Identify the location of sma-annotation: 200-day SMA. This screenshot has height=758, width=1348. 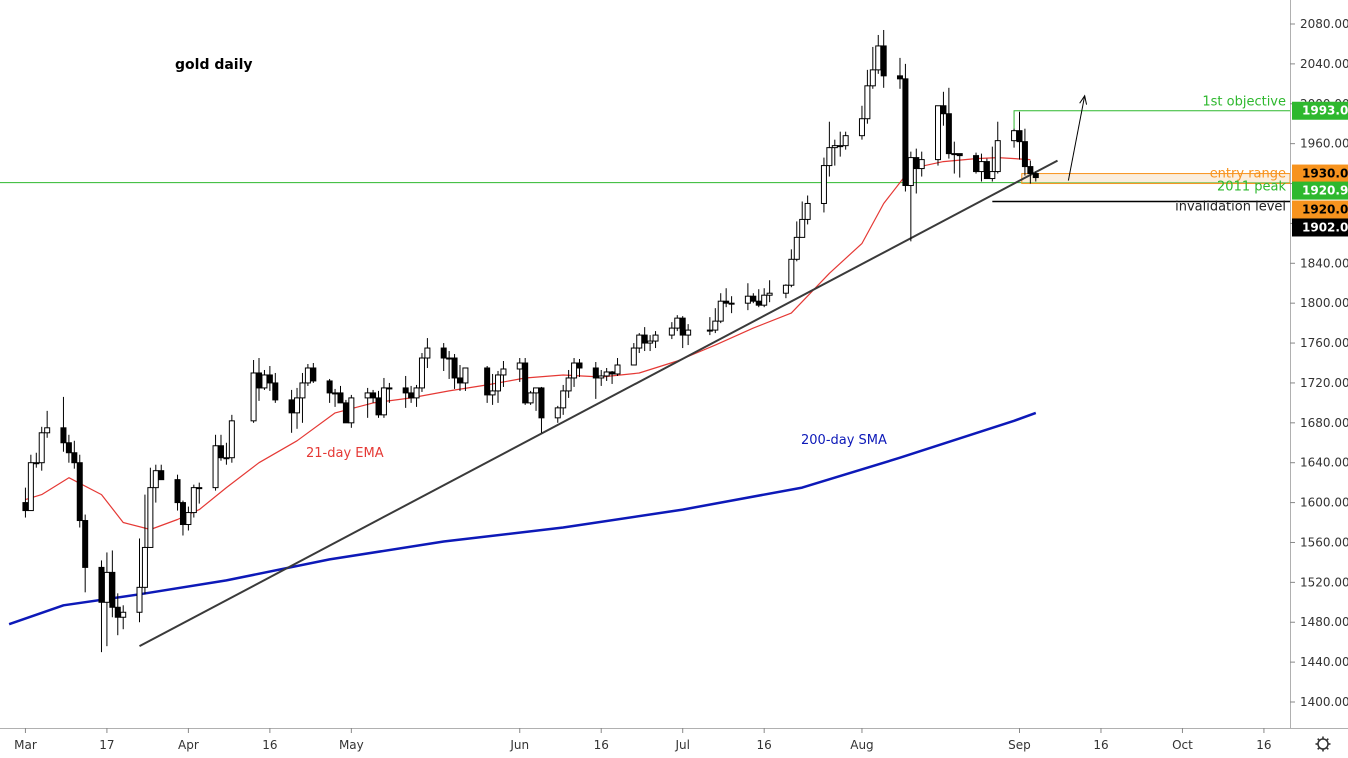
(844, 440).